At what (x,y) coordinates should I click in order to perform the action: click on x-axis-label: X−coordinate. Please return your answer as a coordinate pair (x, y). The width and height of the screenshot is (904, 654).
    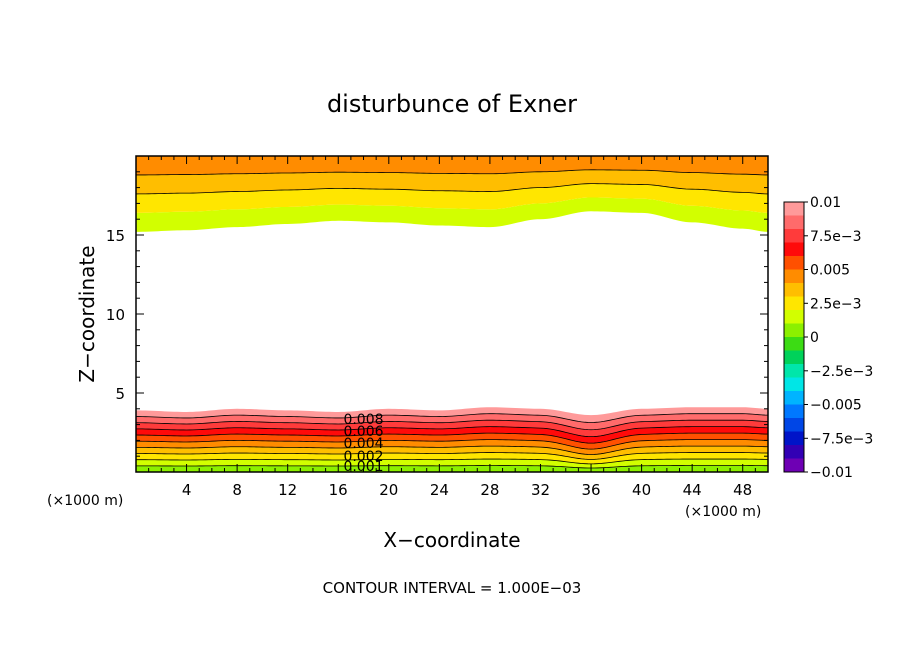
    Looking at the image, I should click on (451, 540).